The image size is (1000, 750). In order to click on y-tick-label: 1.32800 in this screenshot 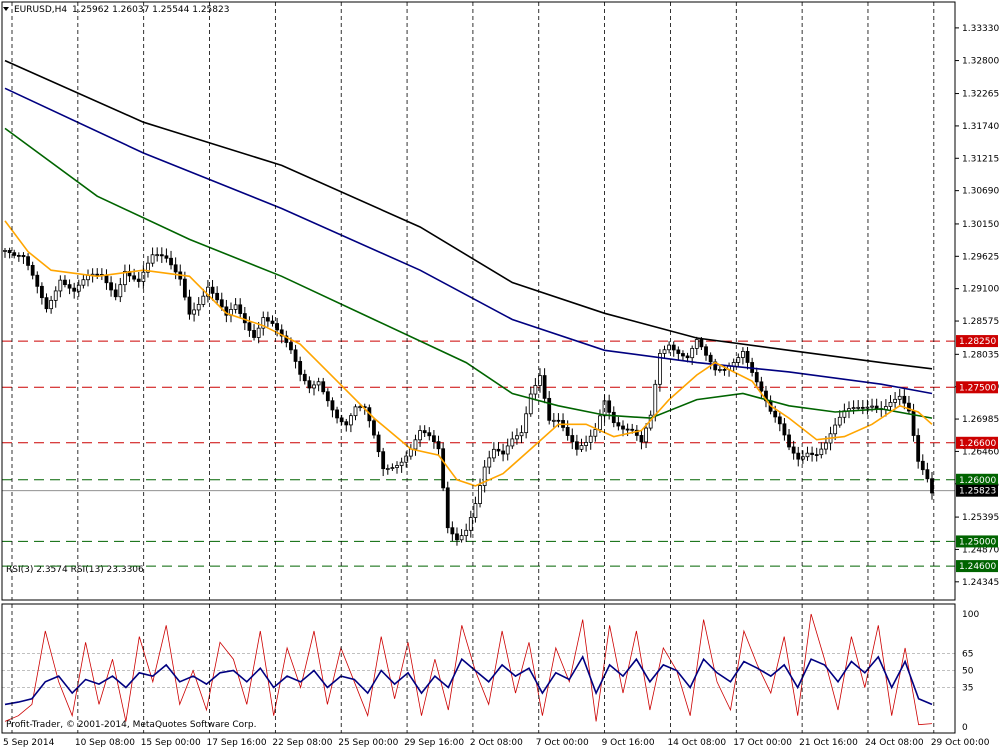, I will do `click(980, 62)`.